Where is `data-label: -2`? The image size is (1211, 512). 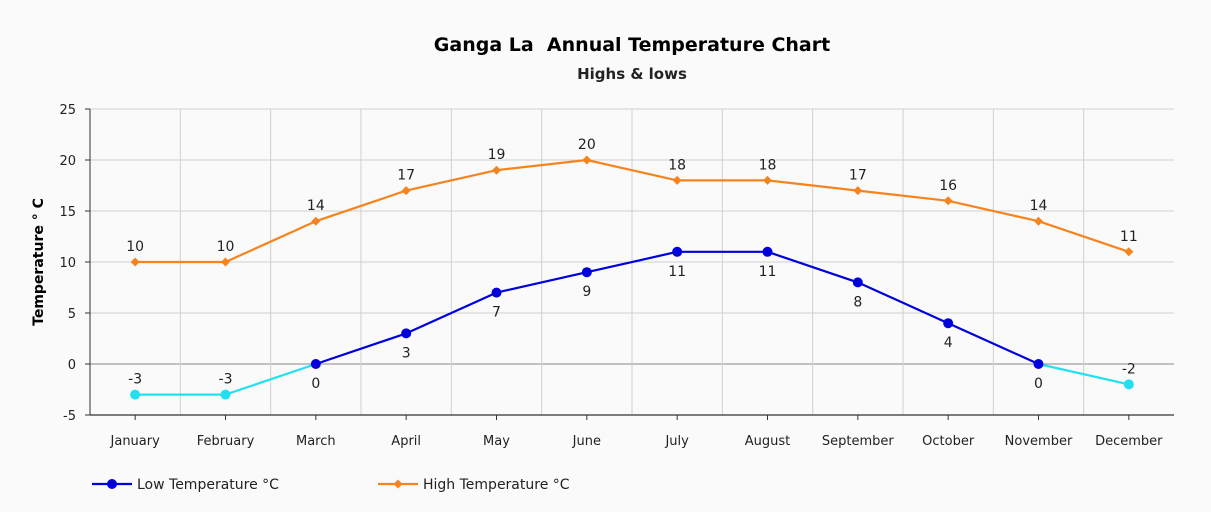
data-label: -2 is located at coordinates (1129, 369).